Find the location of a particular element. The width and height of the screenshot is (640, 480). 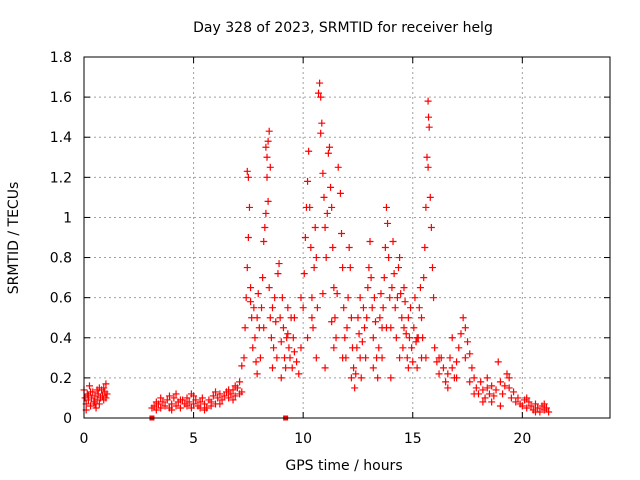

x-tick-label: 15 is located at coordinates (413, 439).